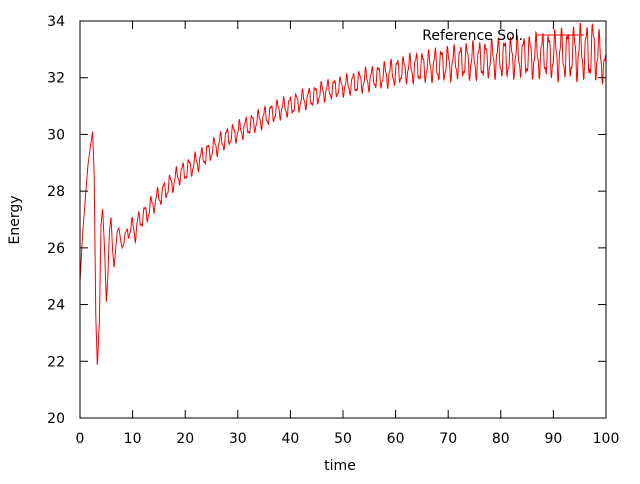 This screenshot has height=484, width=640. Describe the element at coordinates (553, 439) in the screenshot. I see `x-tick-label: 90` at that location.